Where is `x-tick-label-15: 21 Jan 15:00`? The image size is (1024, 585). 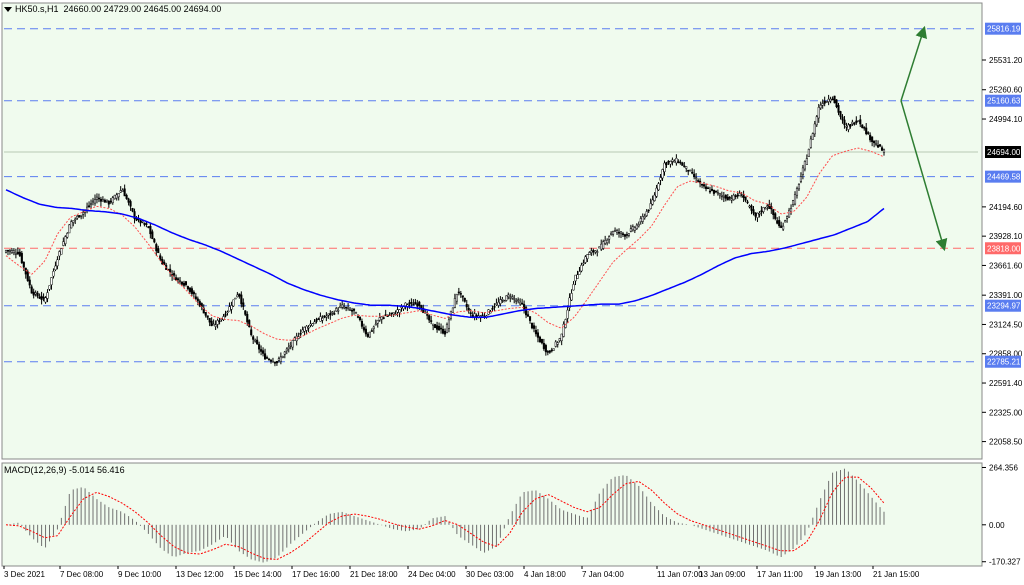
x-tick-label-15: 21 Jan 15:00 is located at coordinates (896, 574).